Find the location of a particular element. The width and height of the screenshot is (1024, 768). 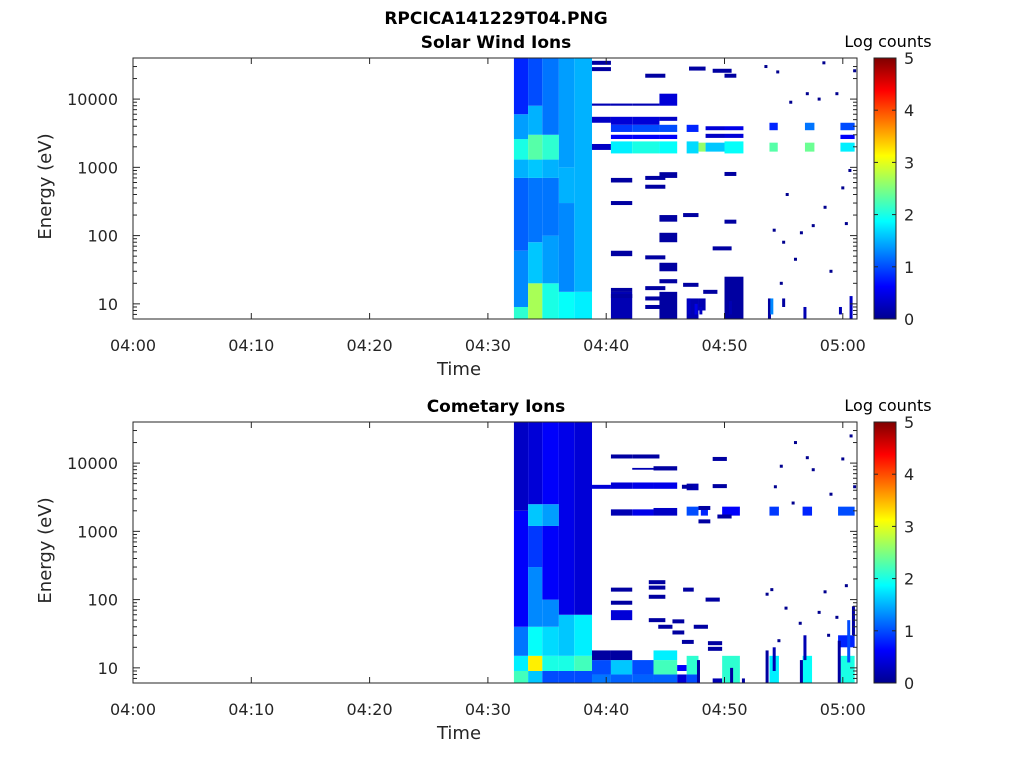

panel-title: Cometary Ions is located at coordinates (496, 407).